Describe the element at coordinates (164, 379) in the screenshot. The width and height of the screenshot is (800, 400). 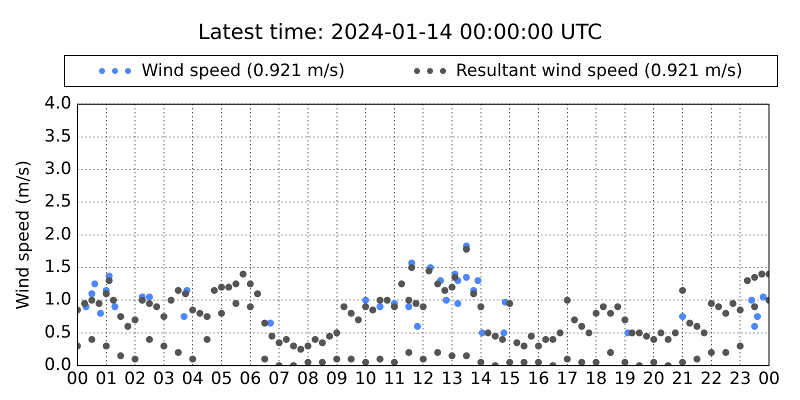
I see `x-tick-label: 03` at that location.